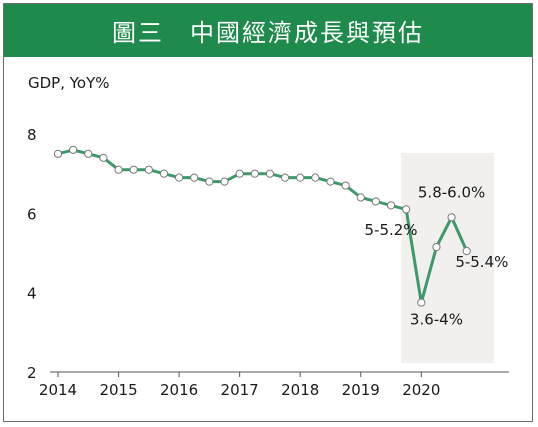 The width and height of the screenshot is (538, 427). Describe the element at coordinates (240, 390) in the screenshot. I see `x-tick-label: 2017` at that location.